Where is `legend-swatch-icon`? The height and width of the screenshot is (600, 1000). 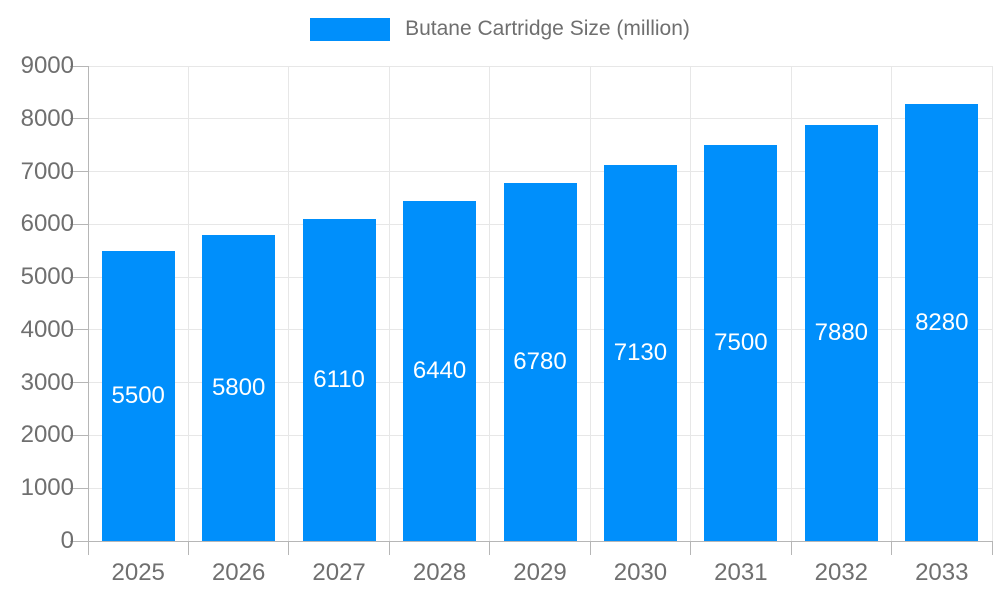
legend-swatch-icon is located at coordinates (350, 29).